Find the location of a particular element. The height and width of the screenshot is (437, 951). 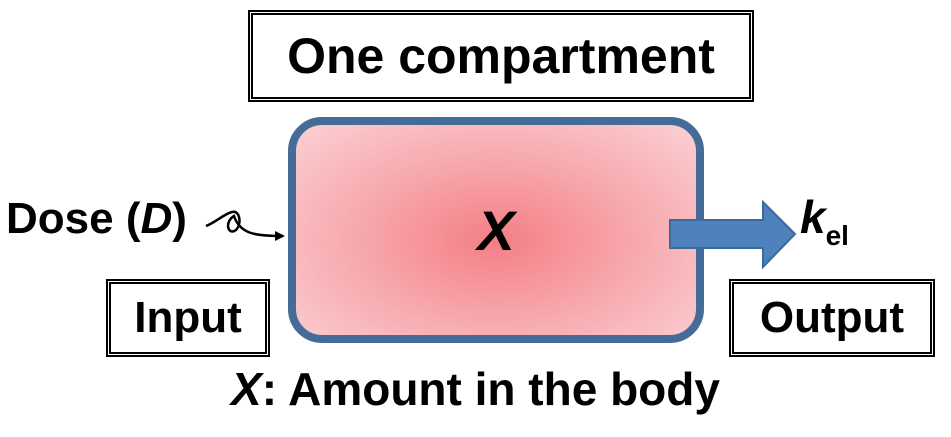

caption: X: Amount in the body is located at coordinates (475, 389).